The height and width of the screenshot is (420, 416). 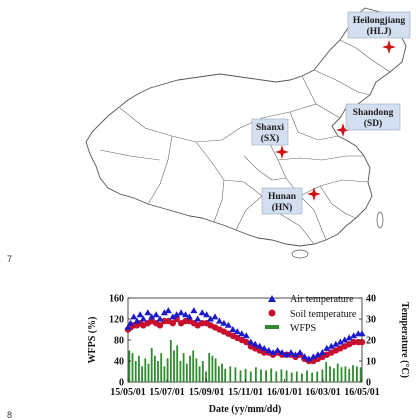 What do you see at coordinates (368, 383) in the screenshot?
I see `y-tick-label-right: 0` at bounding box center [368, 383].